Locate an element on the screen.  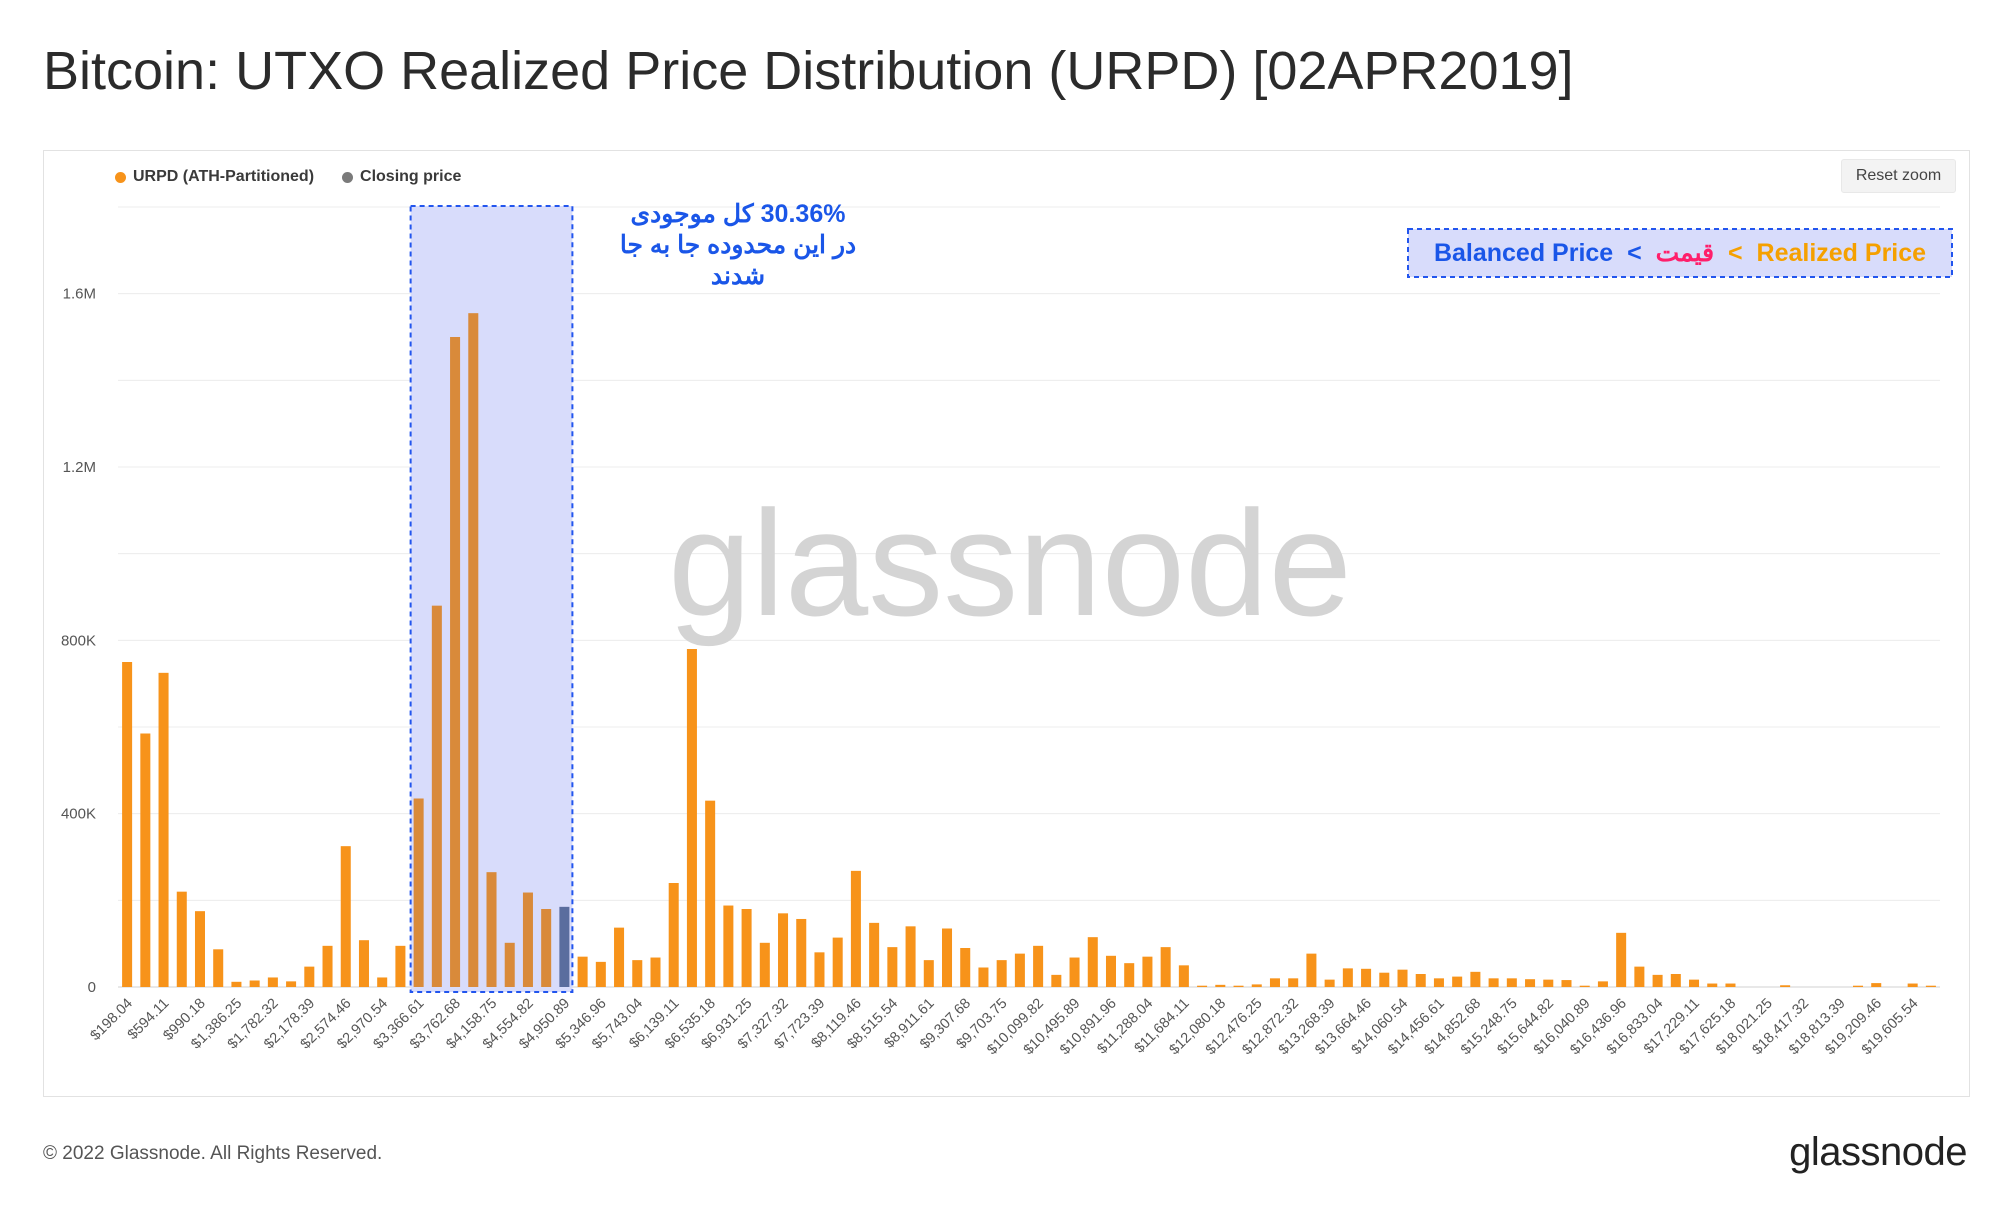
legend-item-urpd: URPD (ATH-Partitioned) is located at coordinates (214, 177).